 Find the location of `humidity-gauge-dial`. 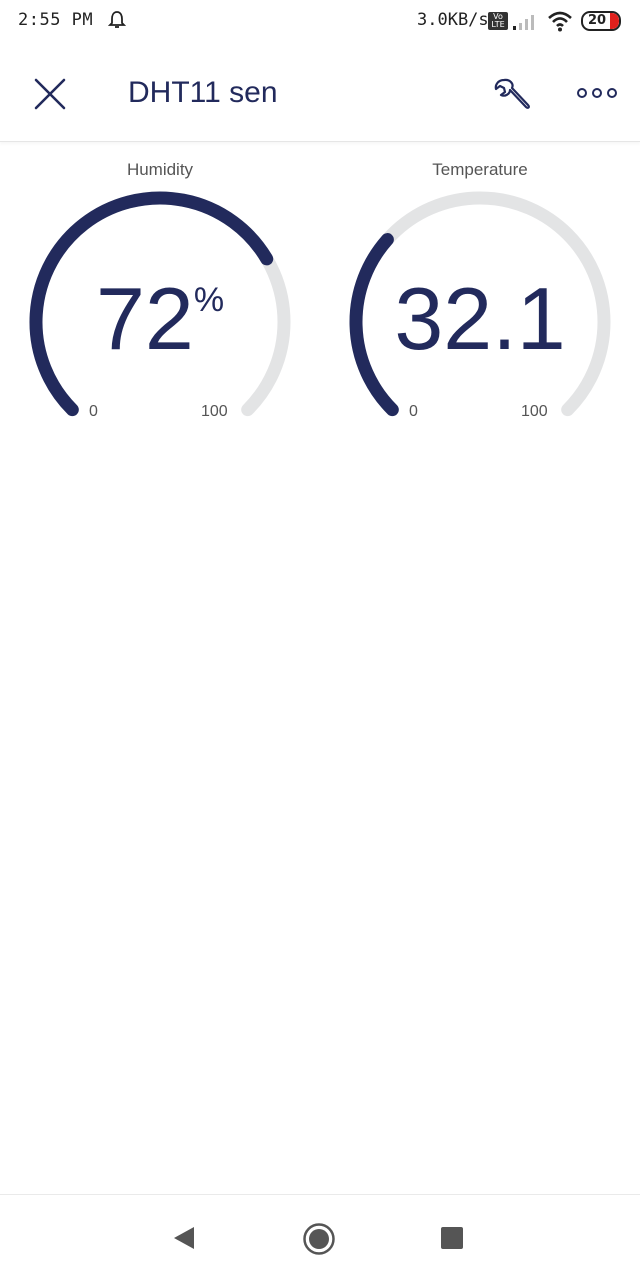

humidity-gauge-dial is located at coordinates (160, 304).